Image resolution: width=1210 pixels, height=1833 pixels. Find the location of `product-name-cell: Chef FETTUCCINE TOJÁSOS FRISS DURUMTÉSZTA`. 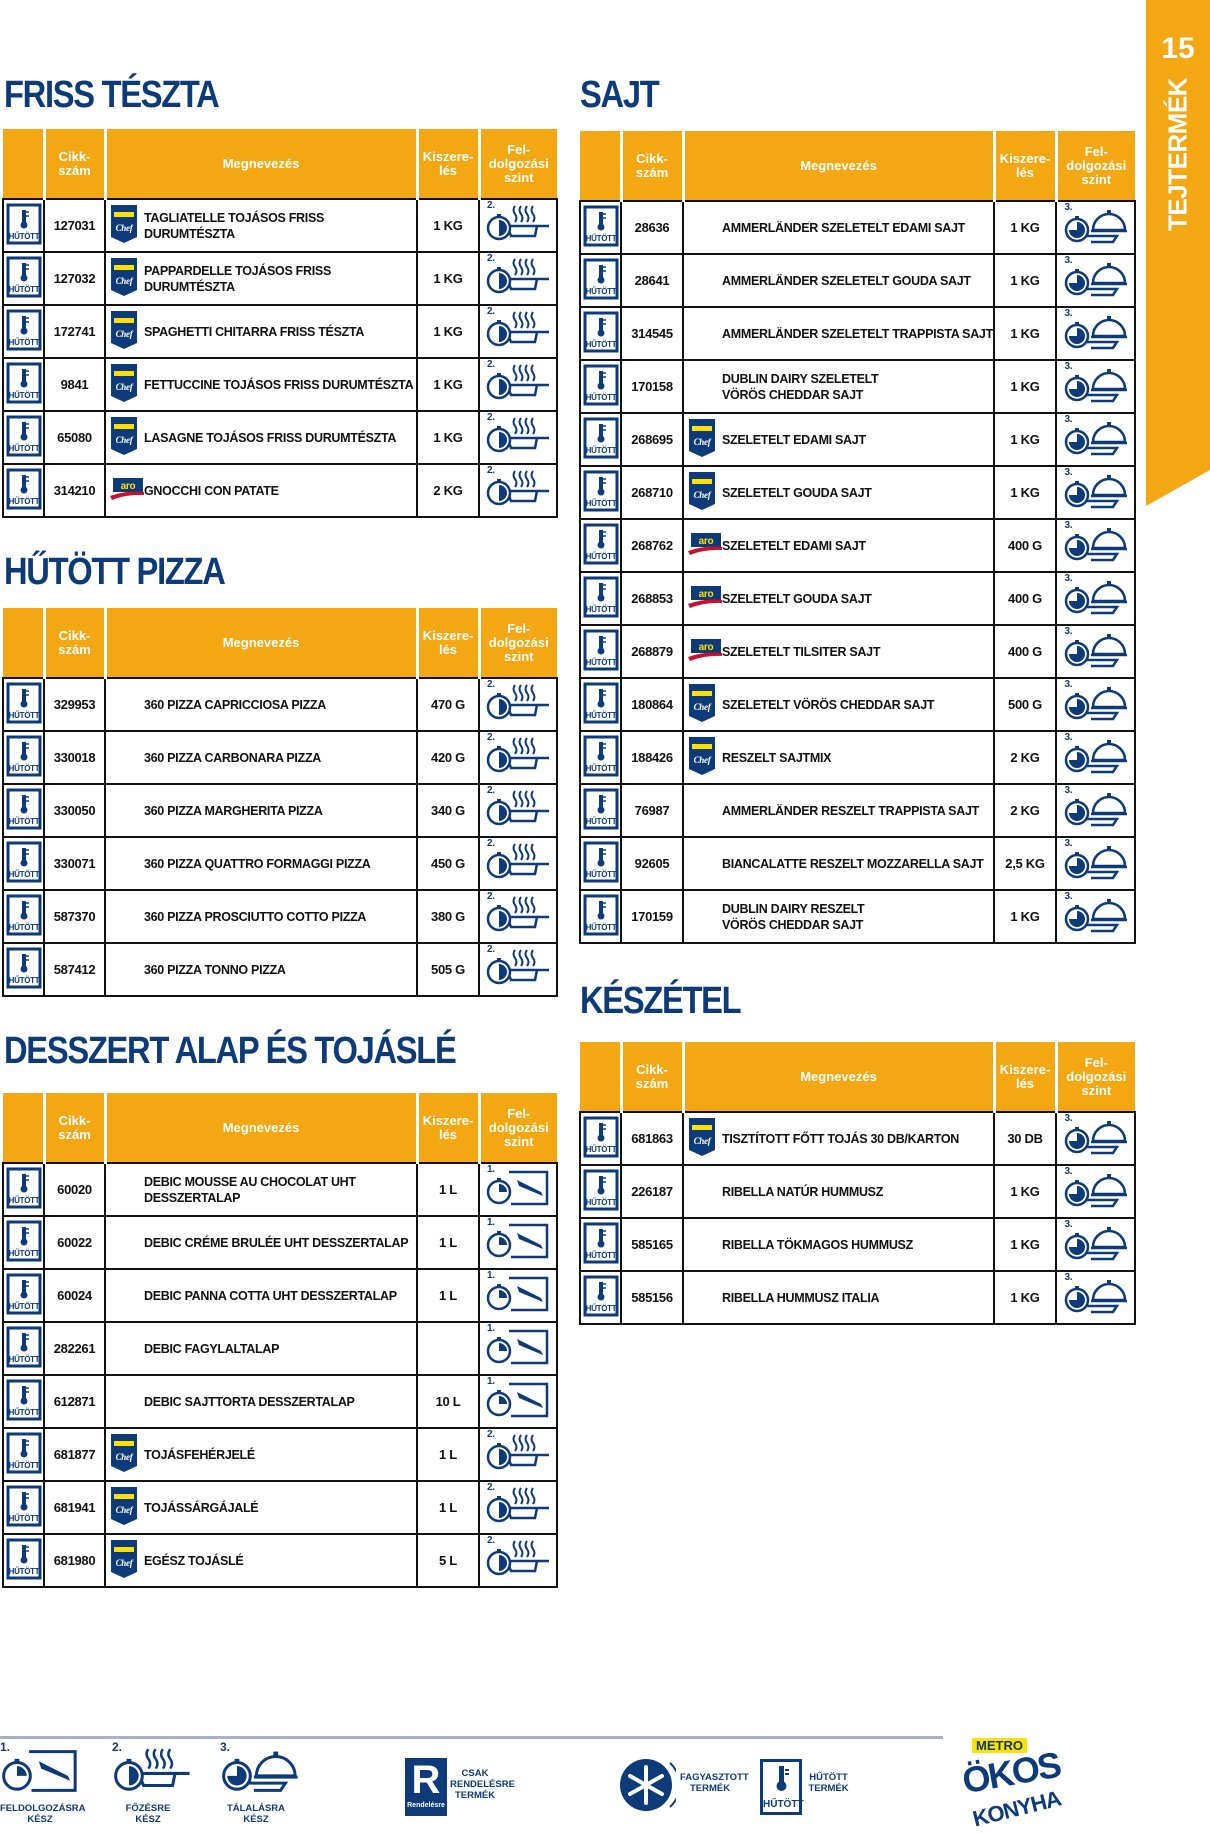

product-name-cell: Chef FETTUCCINE TOJÁSOS FRISS DURUMTÉSZTA is located at coordinates (261, 384).